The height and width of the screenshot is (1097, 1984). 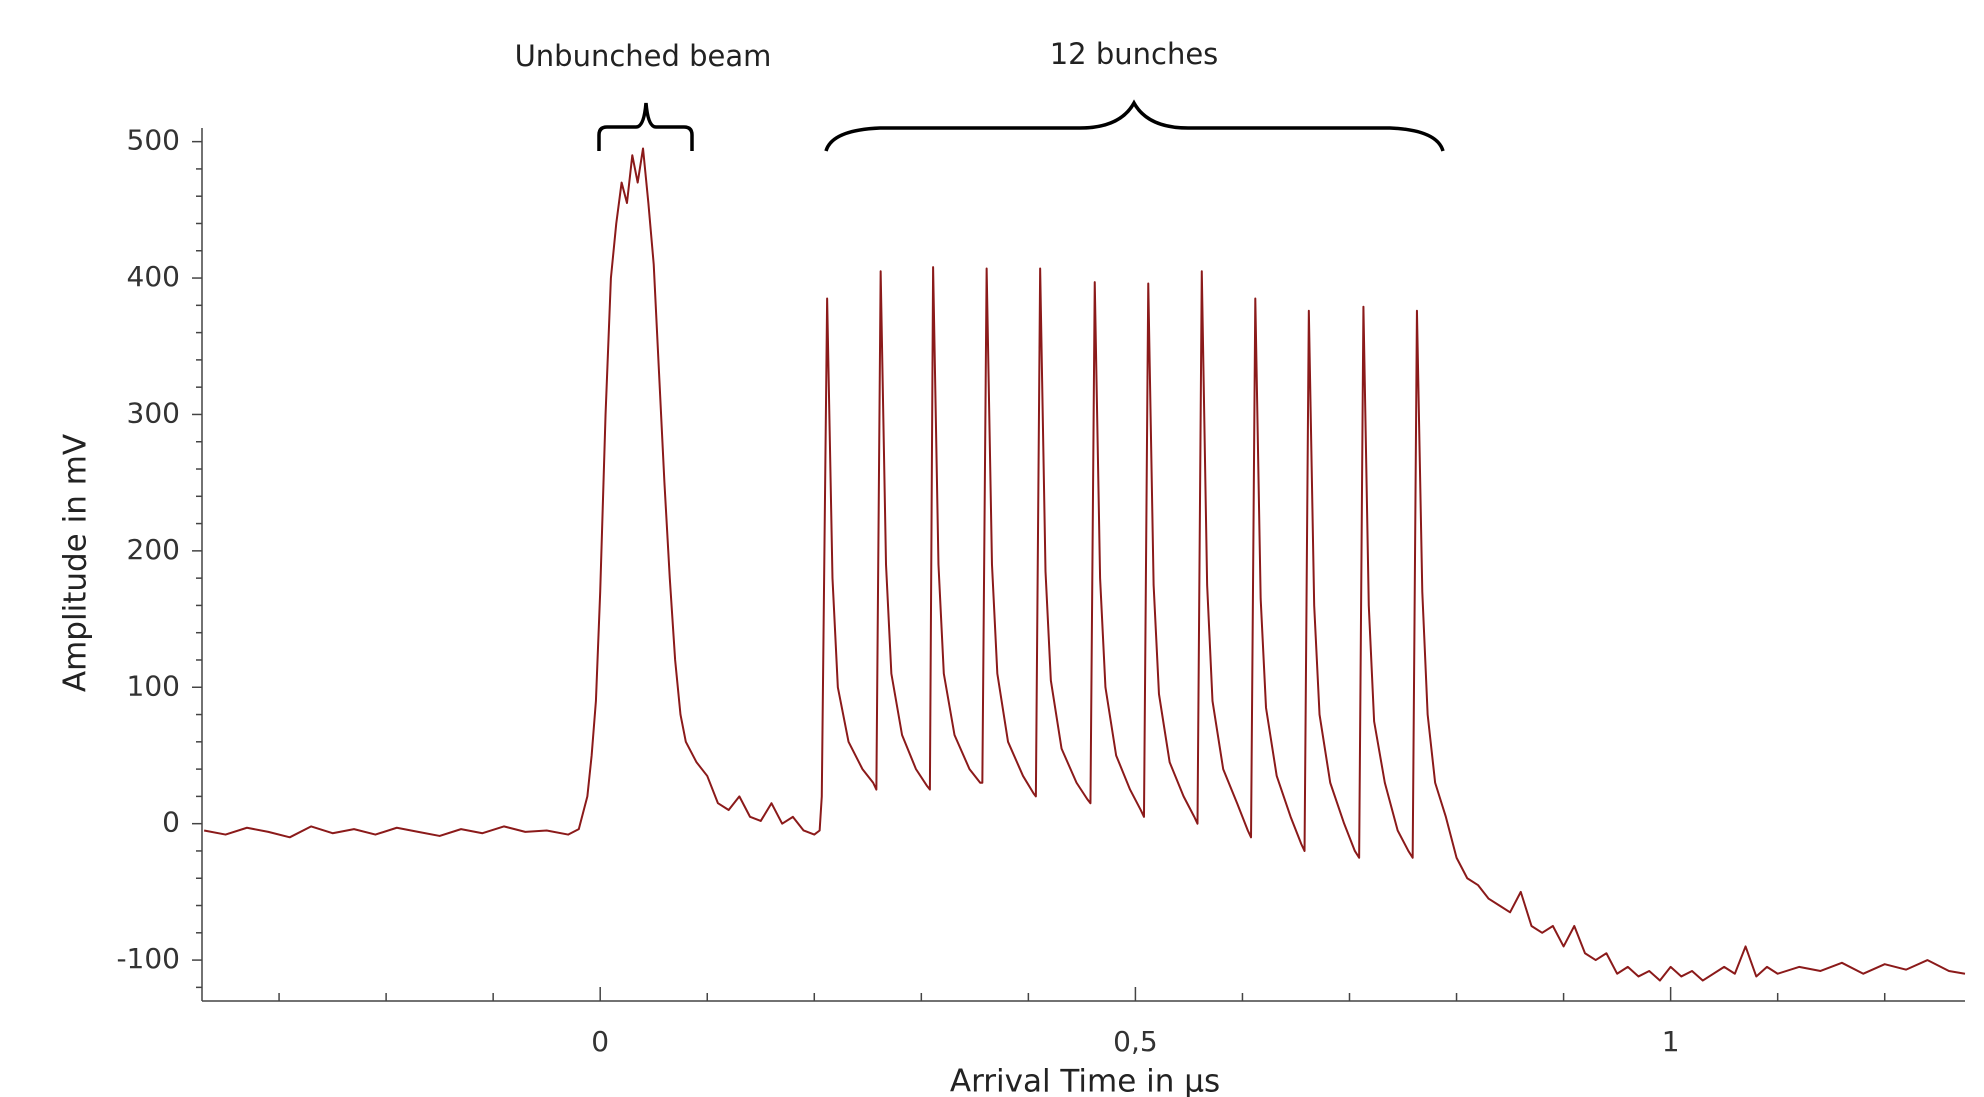 What do you see at coordinates (1671, 1041) in the screenshot?
I see `x-tick-label: 1` at bounding box center [1671, 1041].